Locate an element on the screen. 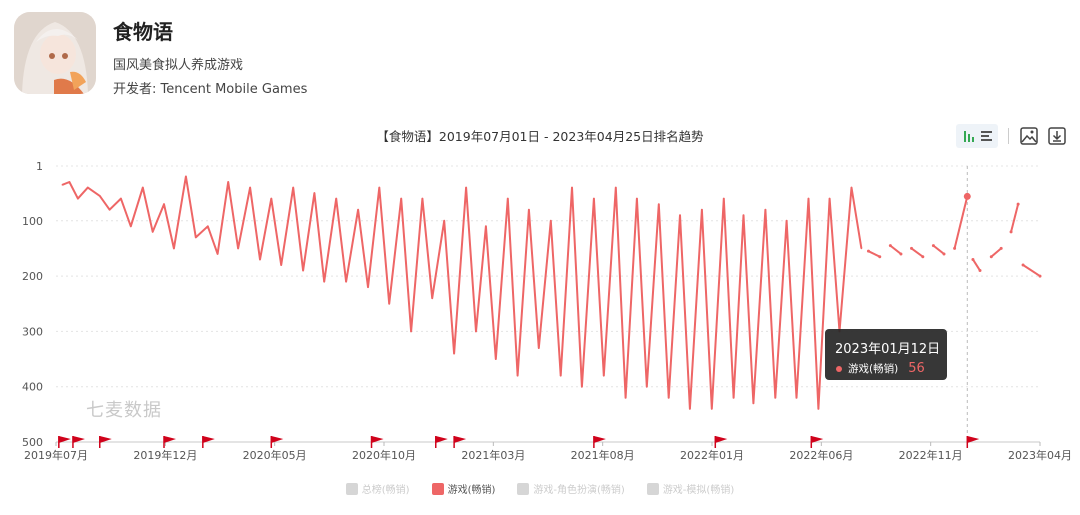  x-tick-label: 2019年12月 is located at coordinates (165, 455).